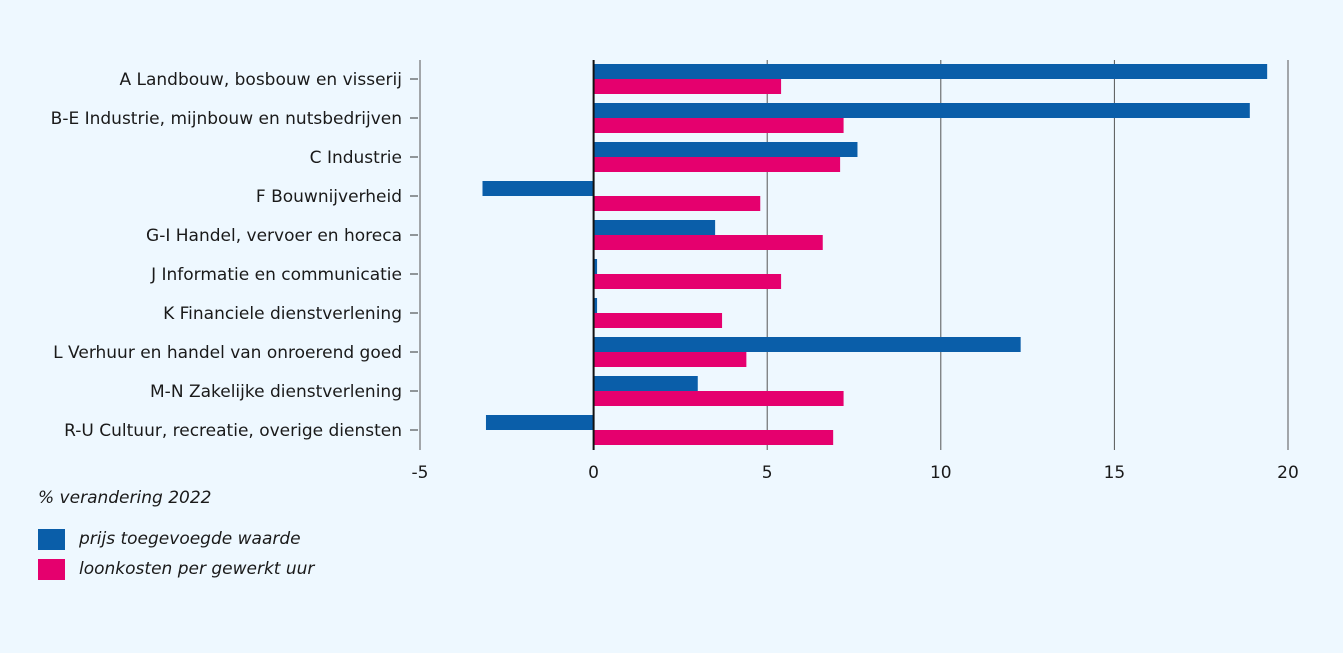 Image resolution: width=1343 pixels, height=653 pixels. I want to click on legend-title: % verandering 2022, so click(125, 498).